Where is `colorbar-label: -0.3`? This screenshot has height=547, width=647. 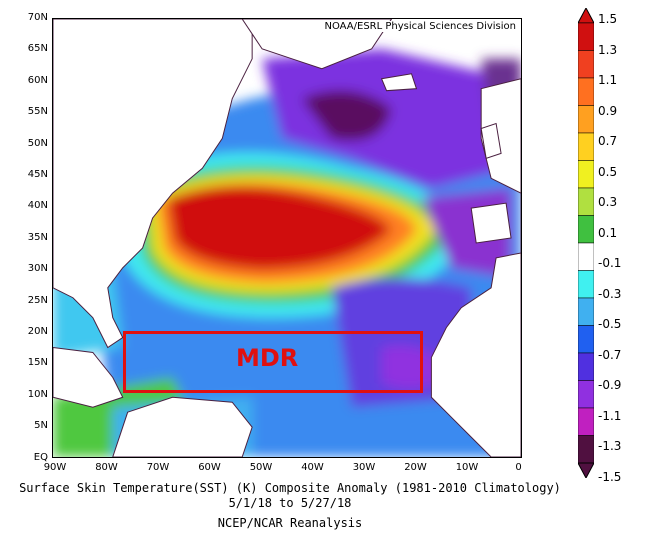
colorbar-label: -0.3 is located at coordinates (610, 293).